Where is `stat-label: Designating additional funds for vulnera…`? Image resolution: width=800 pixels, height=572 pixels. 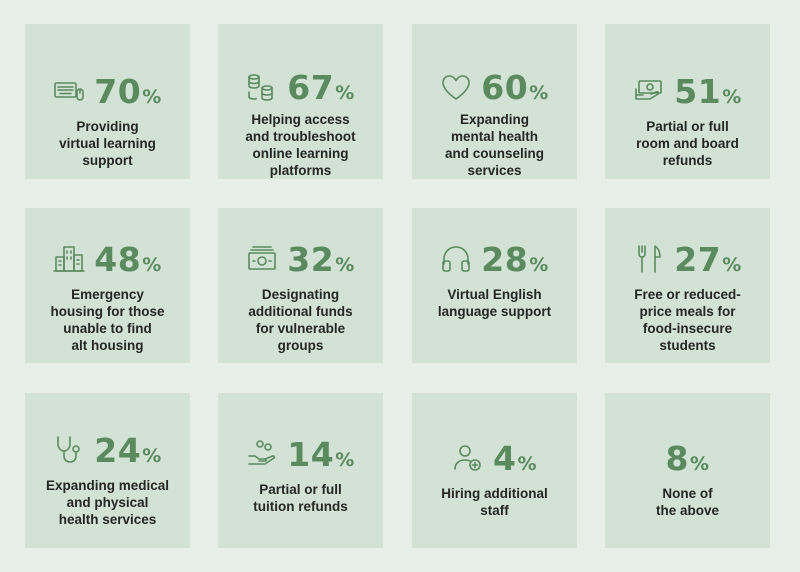 stat-label: Designating additional funds for vulnera… is located at coordinates (300, 320).